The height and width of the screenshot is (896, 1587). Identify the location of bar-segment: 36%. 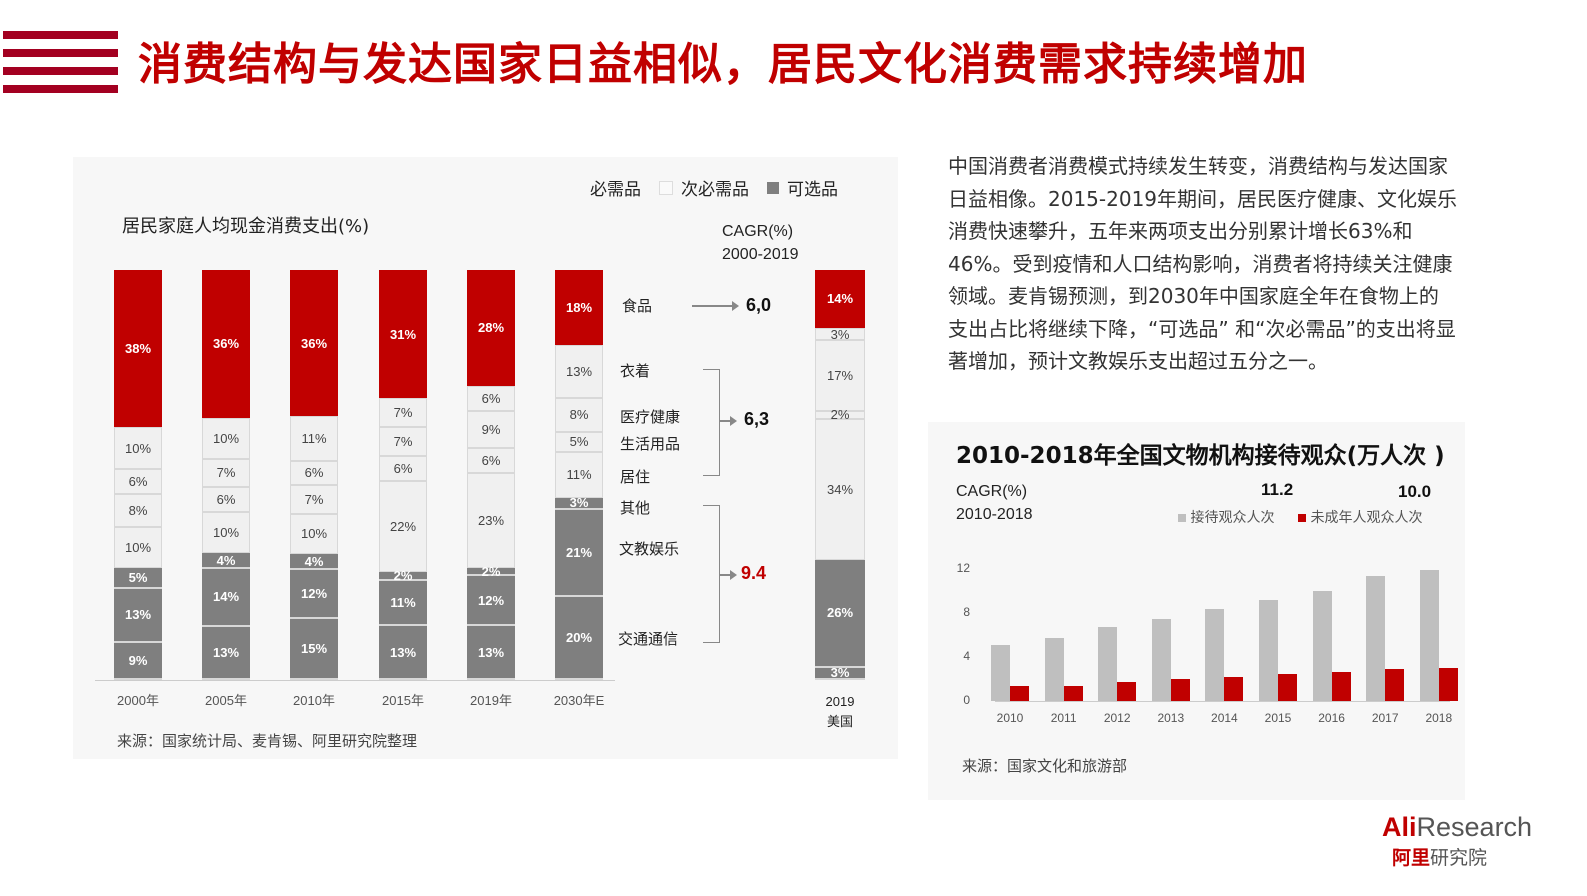
(226, 344).